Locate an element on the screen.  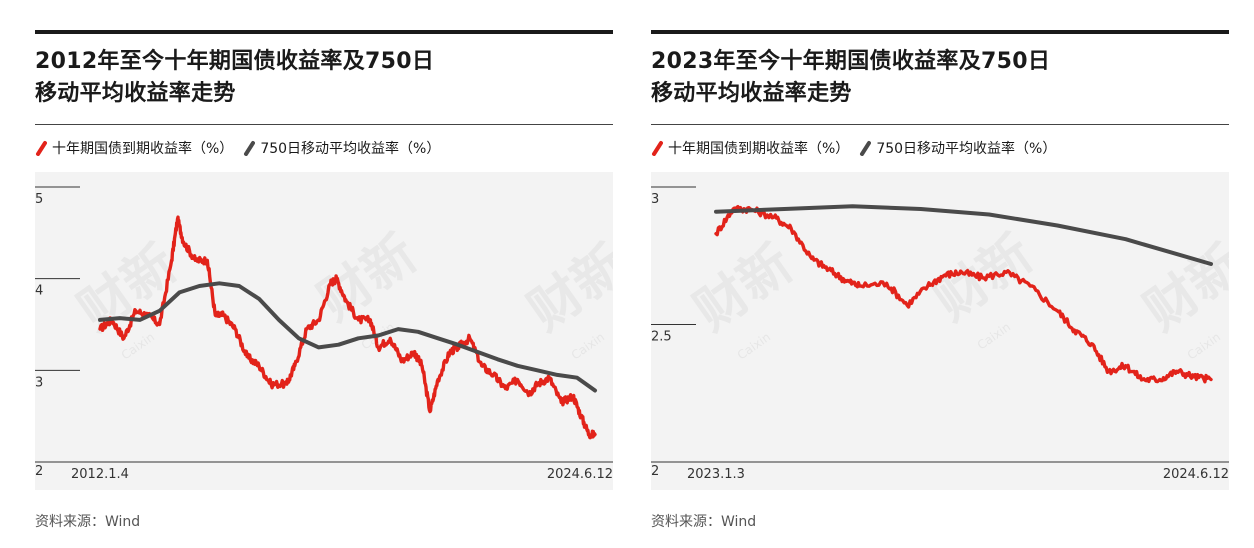
x-start-label: 2023.1.3 is located at coordinates (716, 474).